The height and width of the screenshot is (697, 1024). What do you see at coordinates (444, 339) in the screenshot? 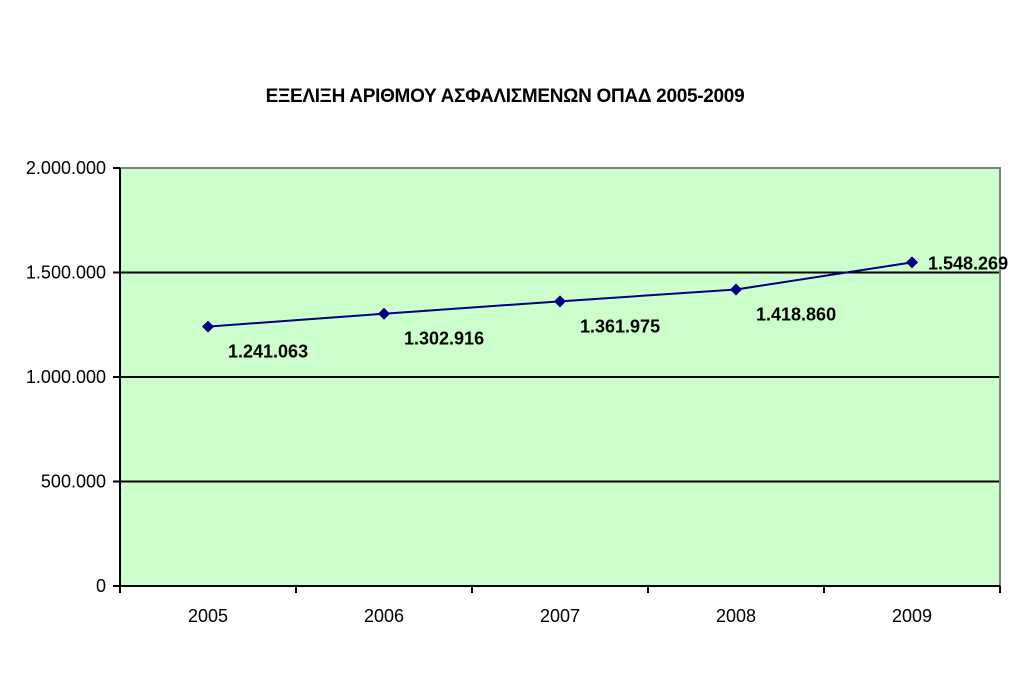
I see `data-label: 1.302.916` at bounding box center [444, 339].